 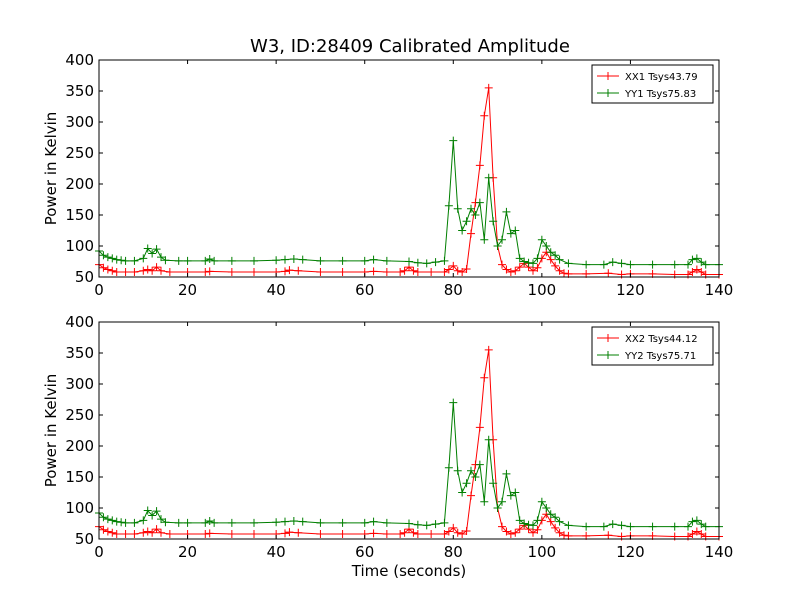 I want to click on y-tick-label: 200, so click(x=79, y=446).